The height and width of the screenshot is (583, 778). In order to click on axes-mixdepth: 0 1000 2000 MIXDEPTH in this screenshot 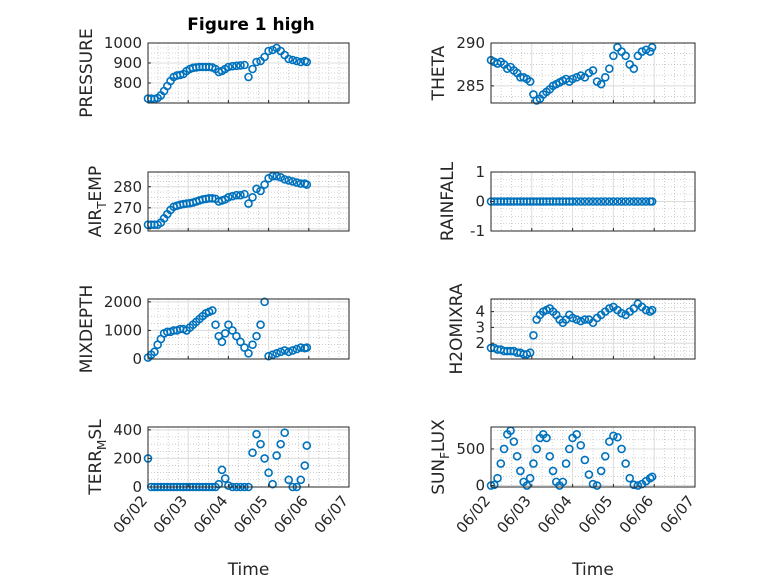, I will do `click(213, 329)`.